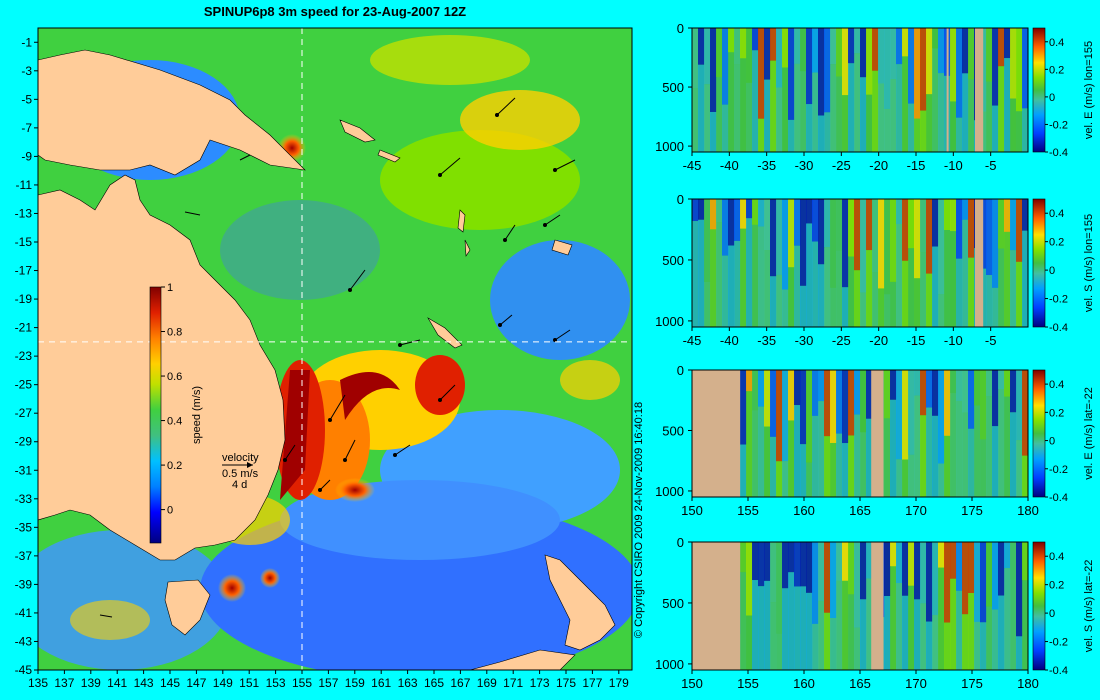  Describe the element at coordinates (24, 299) in the screenshot. I see `map-y-tick-label: -19` at that location.